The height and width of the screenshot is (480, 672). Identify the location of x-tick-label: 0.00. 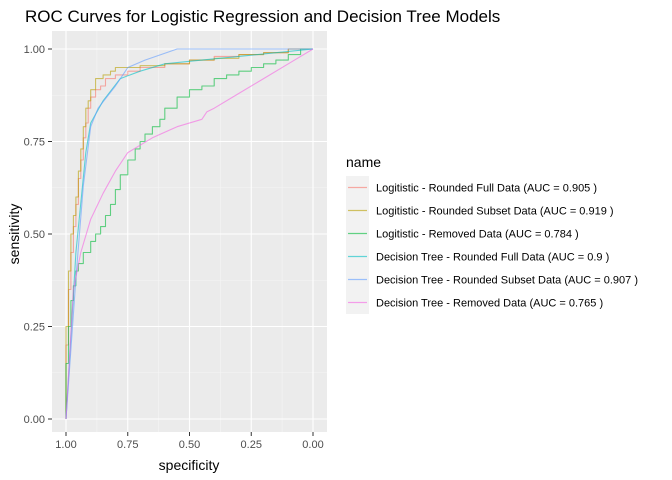
(312, 445).